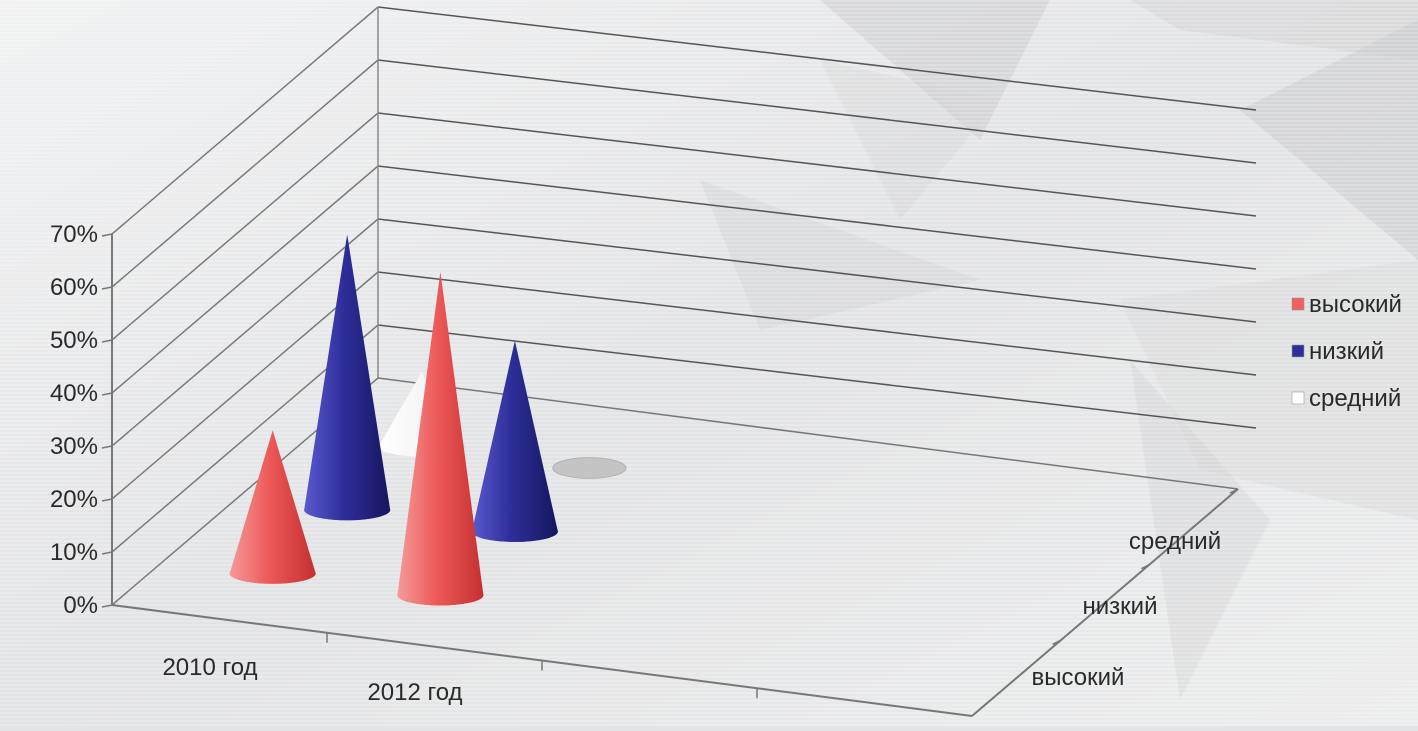 The width and height of the screenshot is (1418, 731). I want to click on cone-низкий-2010 год, so click(347, 377).